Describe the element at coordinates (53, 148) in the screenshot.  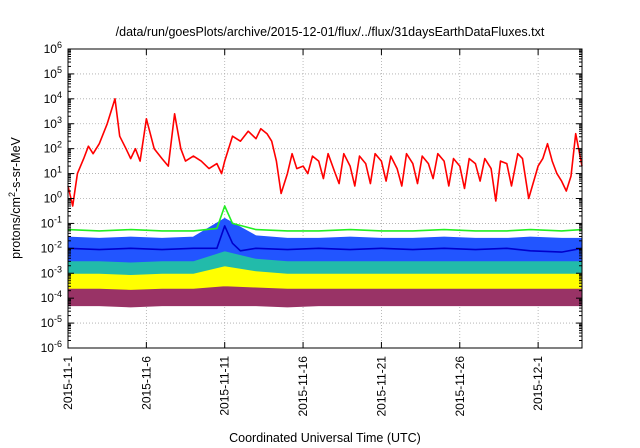
I see `y-tick-label: 10²` at that location.